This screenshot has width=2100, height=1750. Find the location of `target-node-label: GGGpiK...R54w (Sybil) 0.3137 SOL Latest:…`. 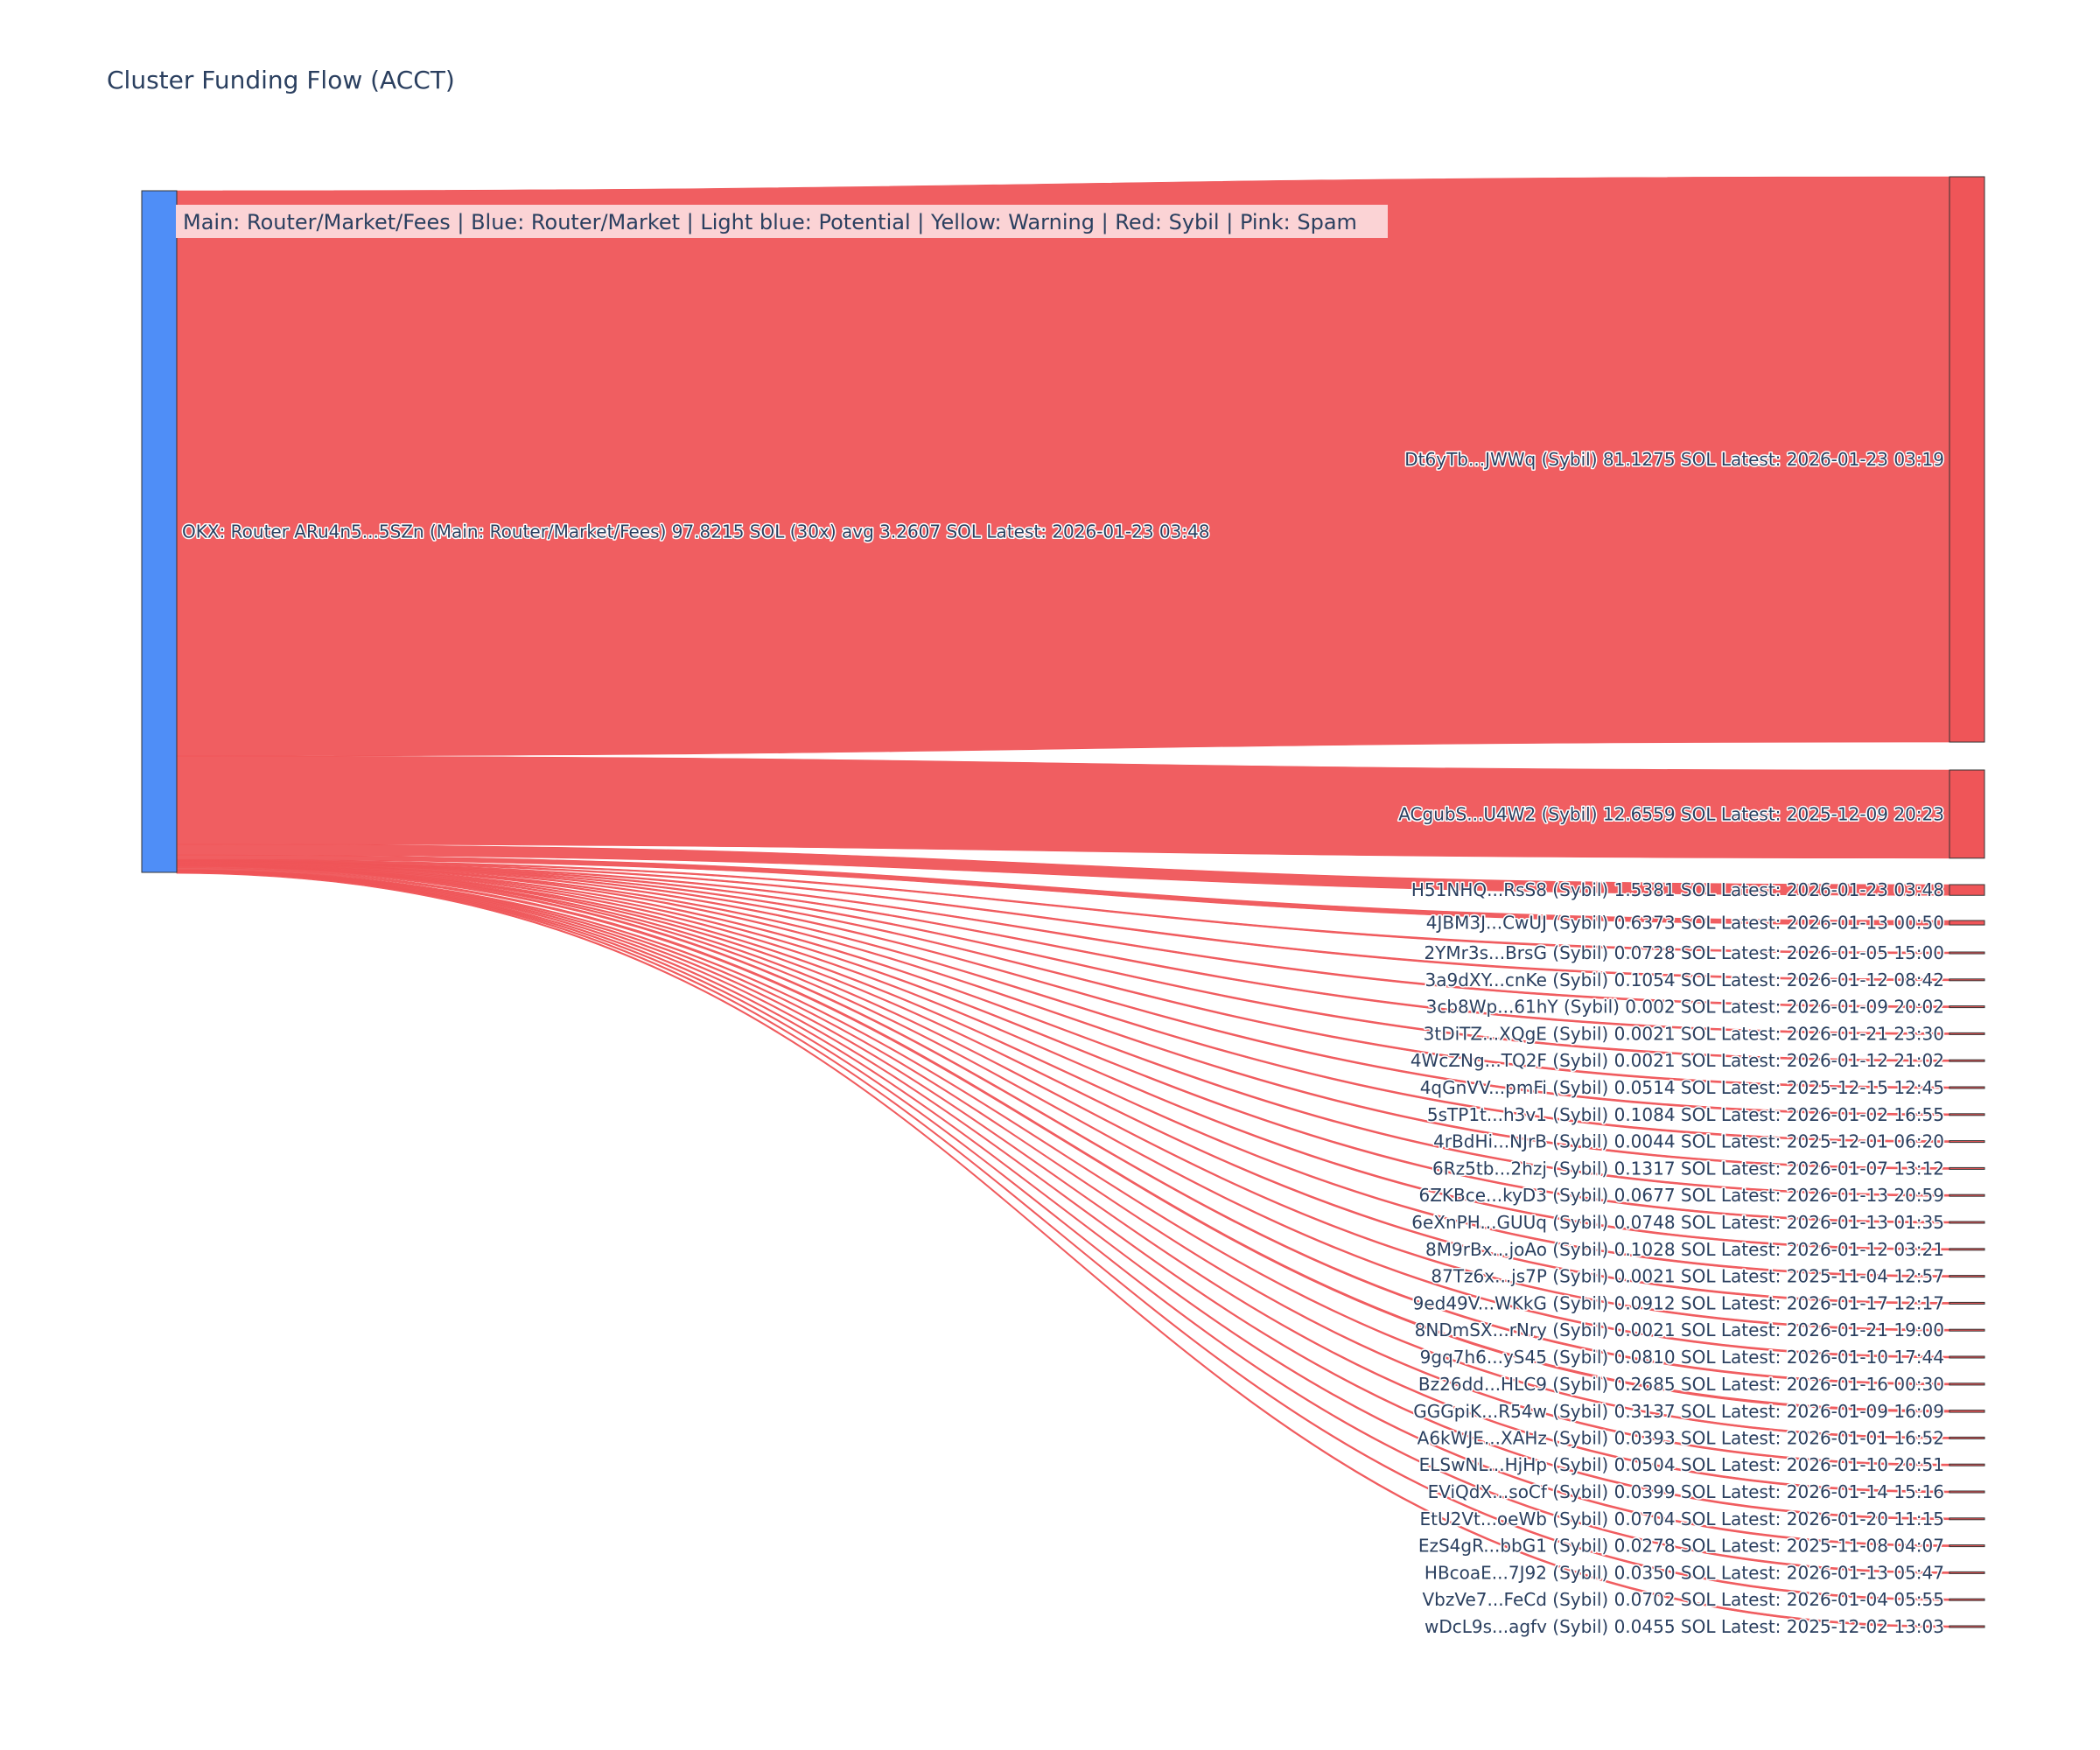

target-node-label: GGGpiK...R54w (Sybil) 0.3137 SOL Latest:… is located at coordinates (1678, 1411).